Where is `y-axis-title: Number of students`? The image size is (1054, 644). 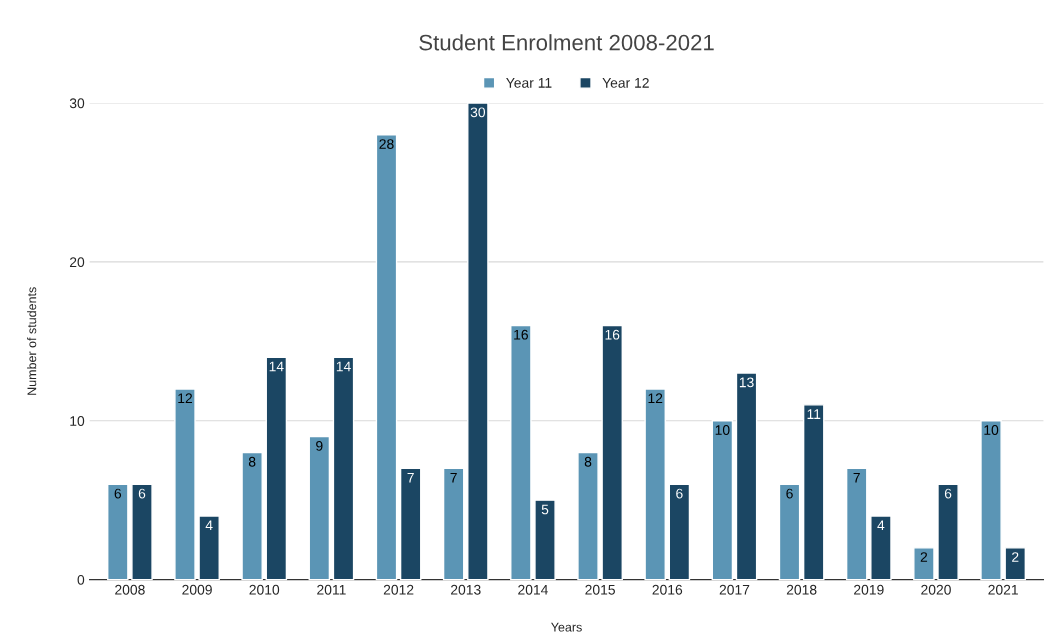
y-axis-title: Number of students is located at coordinates (32, 341).